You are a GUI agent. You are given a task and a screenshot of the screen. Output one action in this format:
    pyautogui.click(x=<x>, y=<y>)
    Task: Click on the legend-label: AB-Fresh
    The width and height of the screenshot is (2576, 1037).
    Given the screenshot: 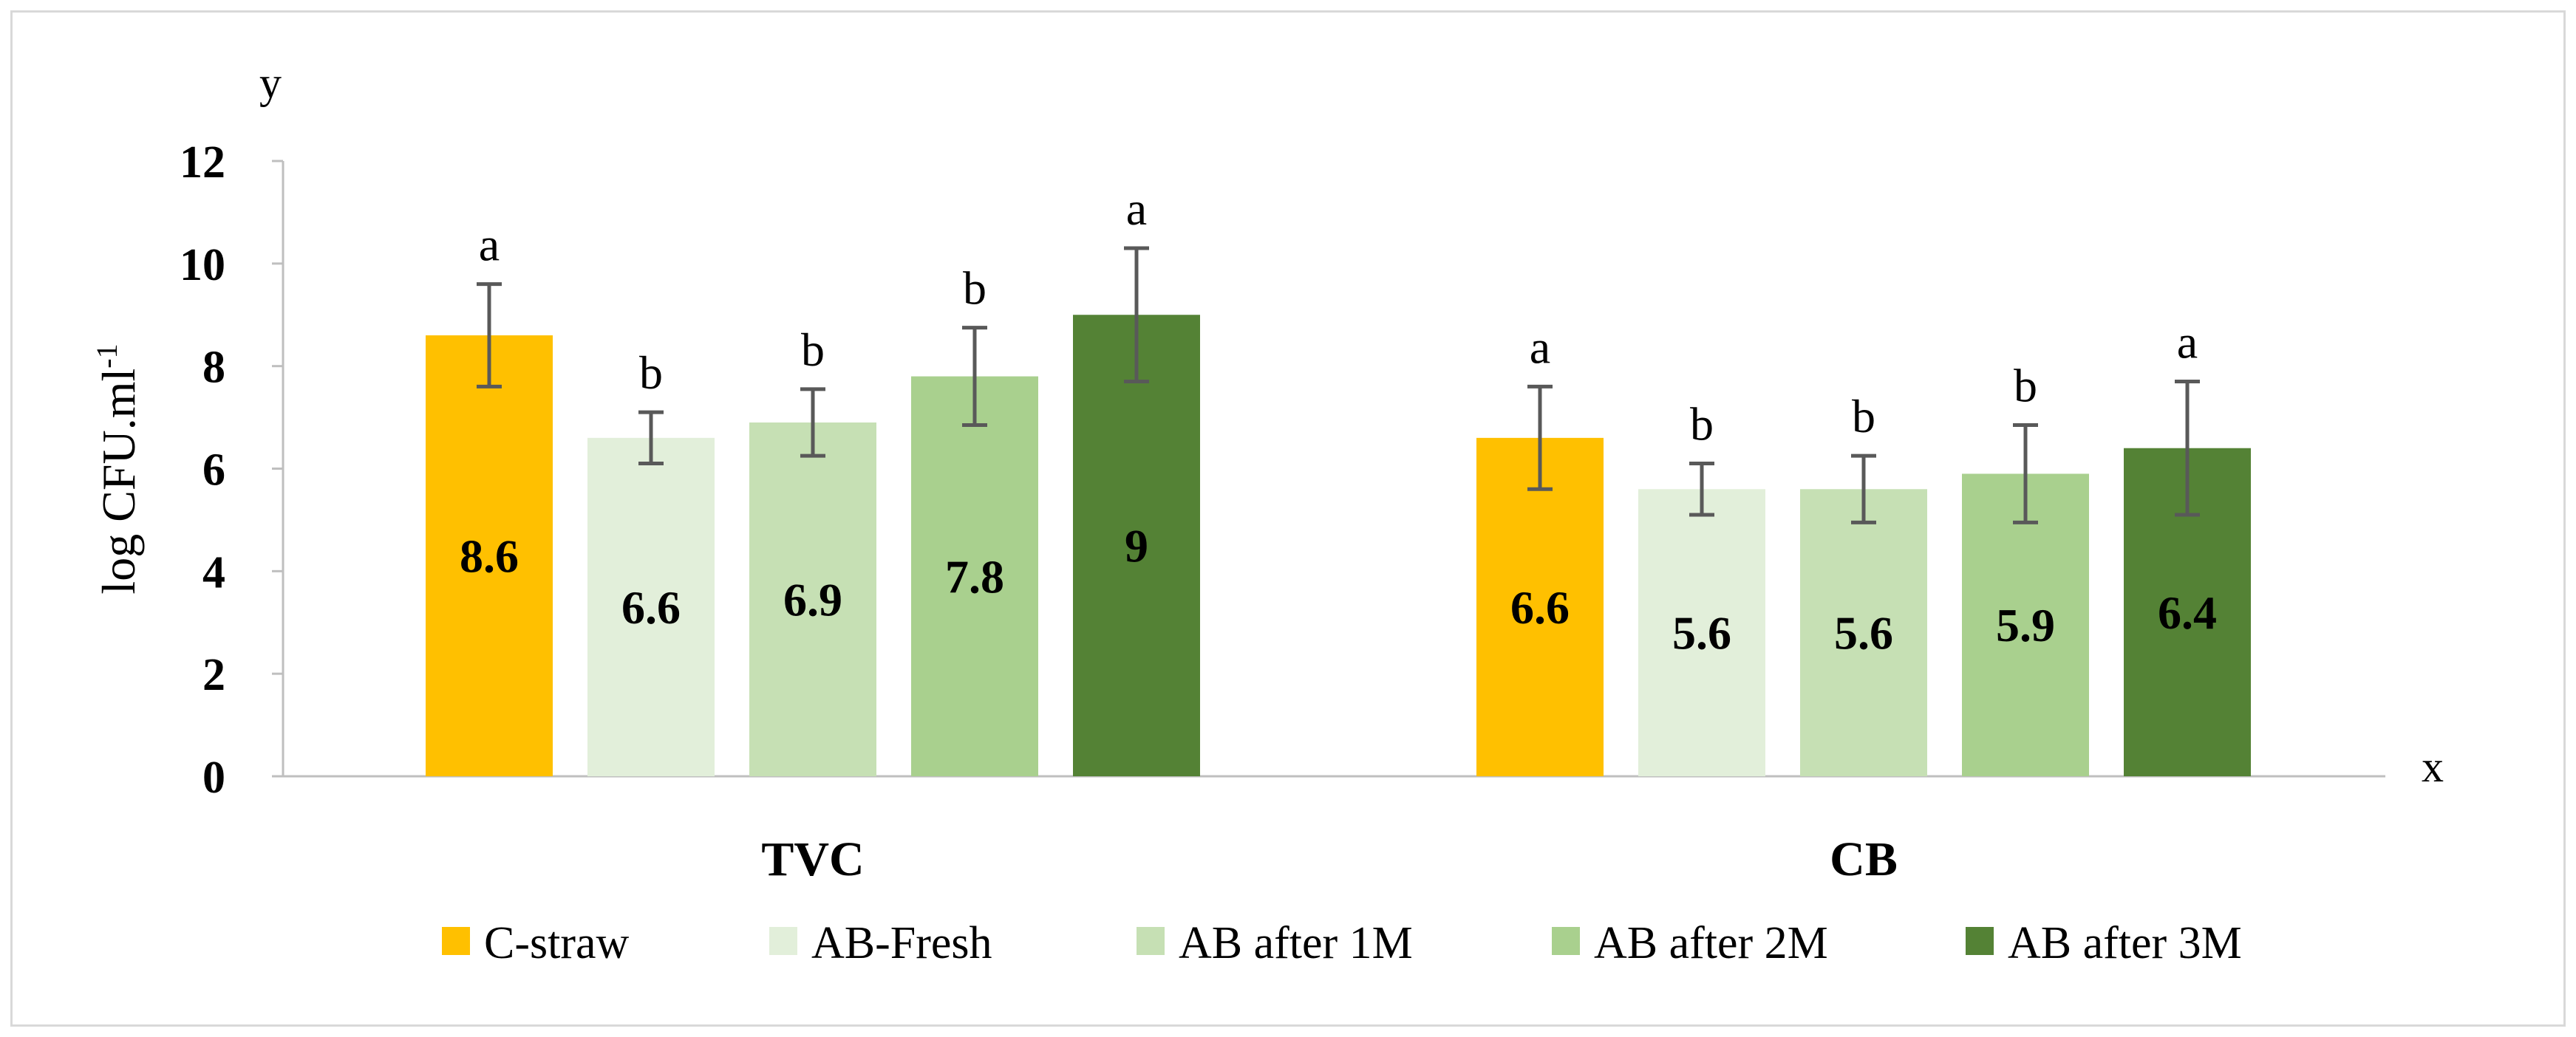 What is the action you would take?
    pyautogui.click(x=901, y=943)
    